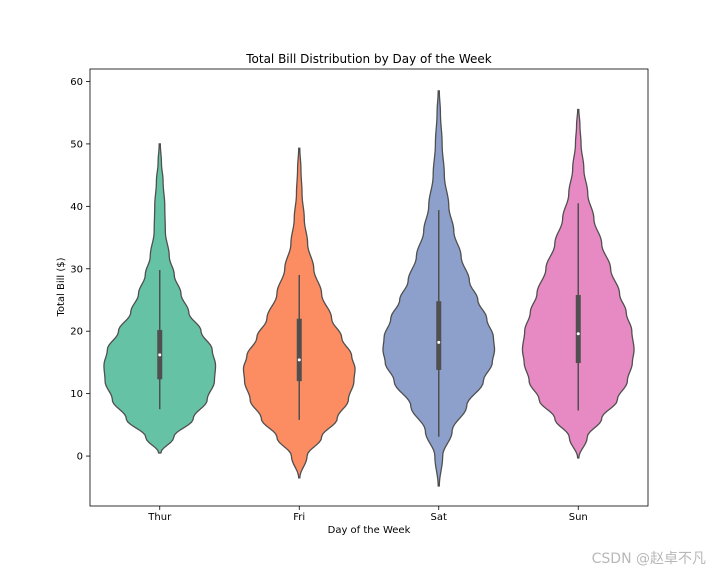  I want to click on x-axis-label: Day of the Week, so click(369, 530).